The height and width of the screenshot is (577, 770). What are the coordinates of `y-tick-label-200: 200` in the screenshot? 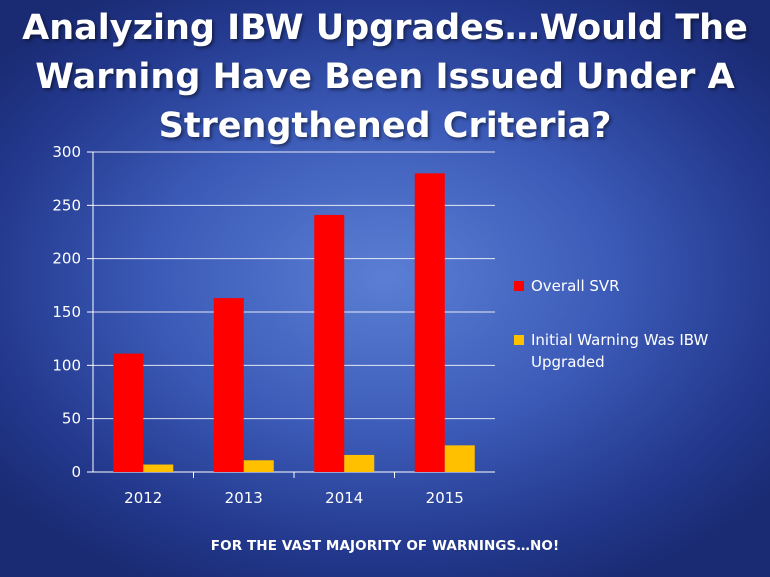 It's located at (66, 259).